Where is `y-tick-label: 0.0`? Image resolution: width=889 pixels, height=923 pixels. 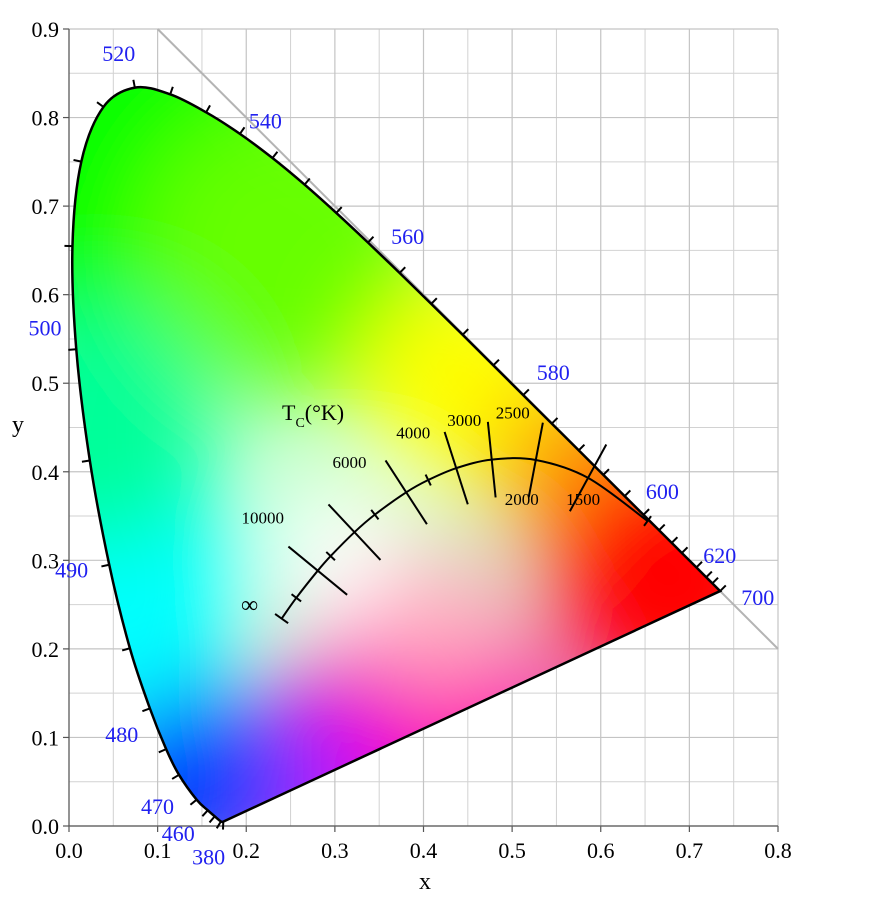 y-tick-label: 0.0 is located at coordinates (46, 826).